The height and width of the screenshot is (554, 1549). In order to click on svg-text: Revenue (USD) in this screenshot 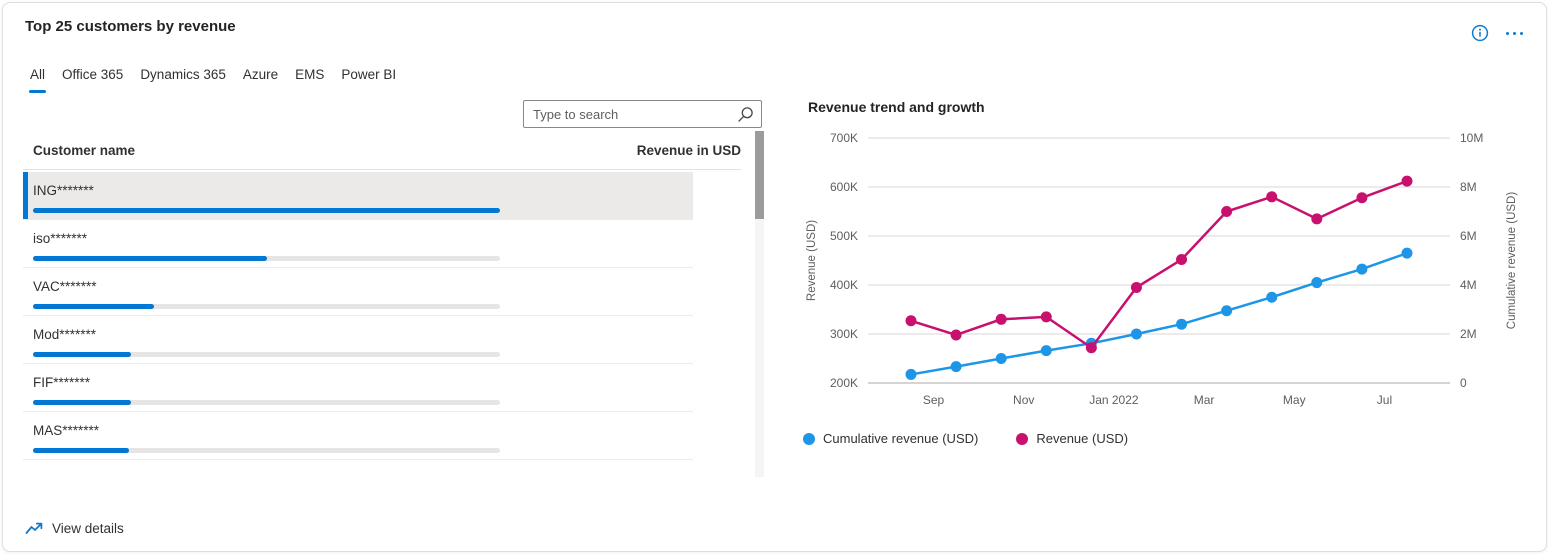, I will do `click(812, 260)`.